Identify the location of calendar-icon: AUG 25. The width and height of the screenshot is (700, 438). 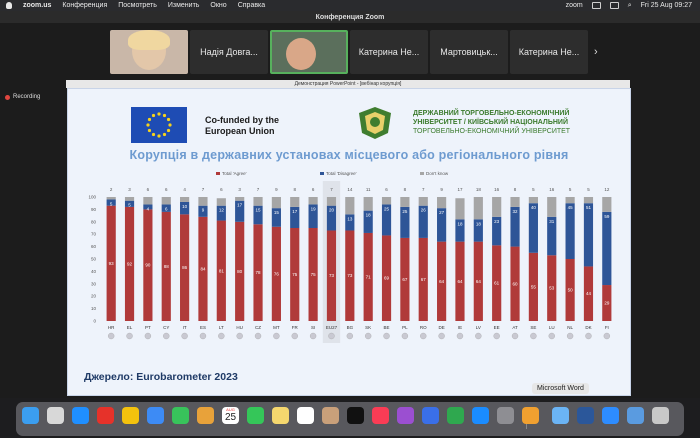
(230, 415).